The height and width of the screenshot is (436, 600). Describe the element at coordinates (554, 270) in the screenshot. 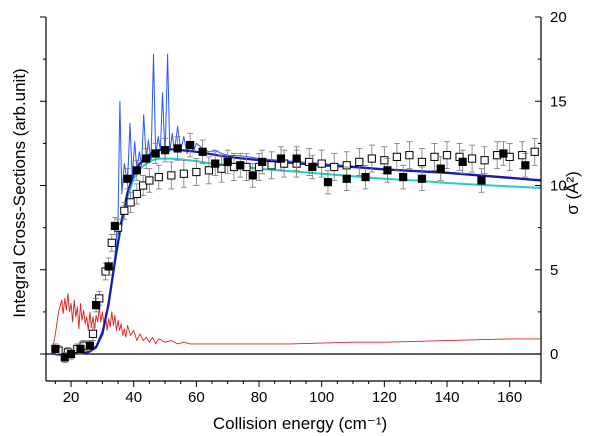

I see `right-tick-label: 5` at that location.